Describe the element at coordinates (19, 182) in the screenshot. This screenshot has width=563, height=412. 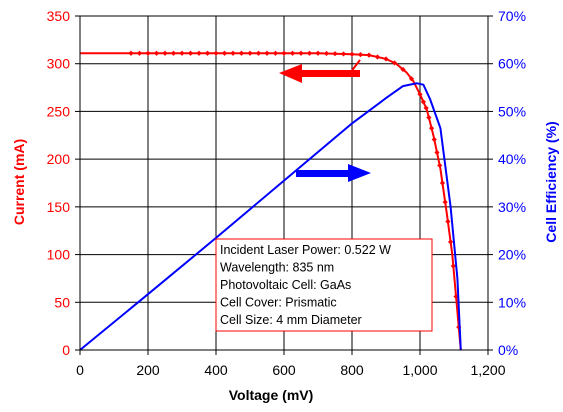
I see `y-left-axis-title: Current (mA)` at that location.